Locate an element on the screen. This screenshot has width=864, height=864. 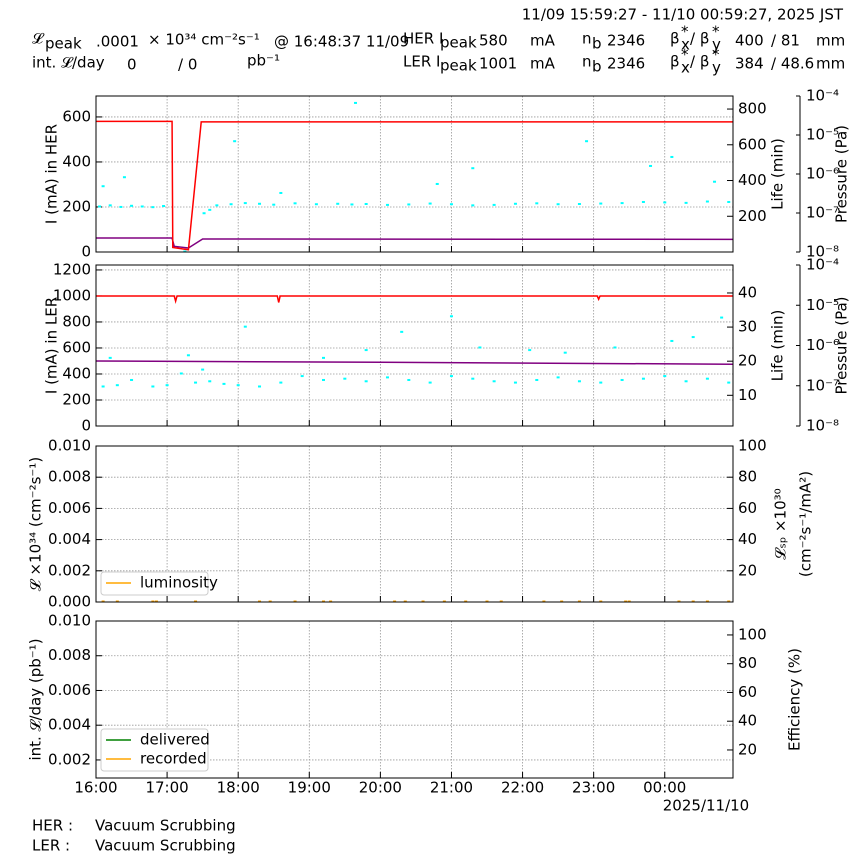
ler-beta-unit: mm is located at coordinates (830, 64).